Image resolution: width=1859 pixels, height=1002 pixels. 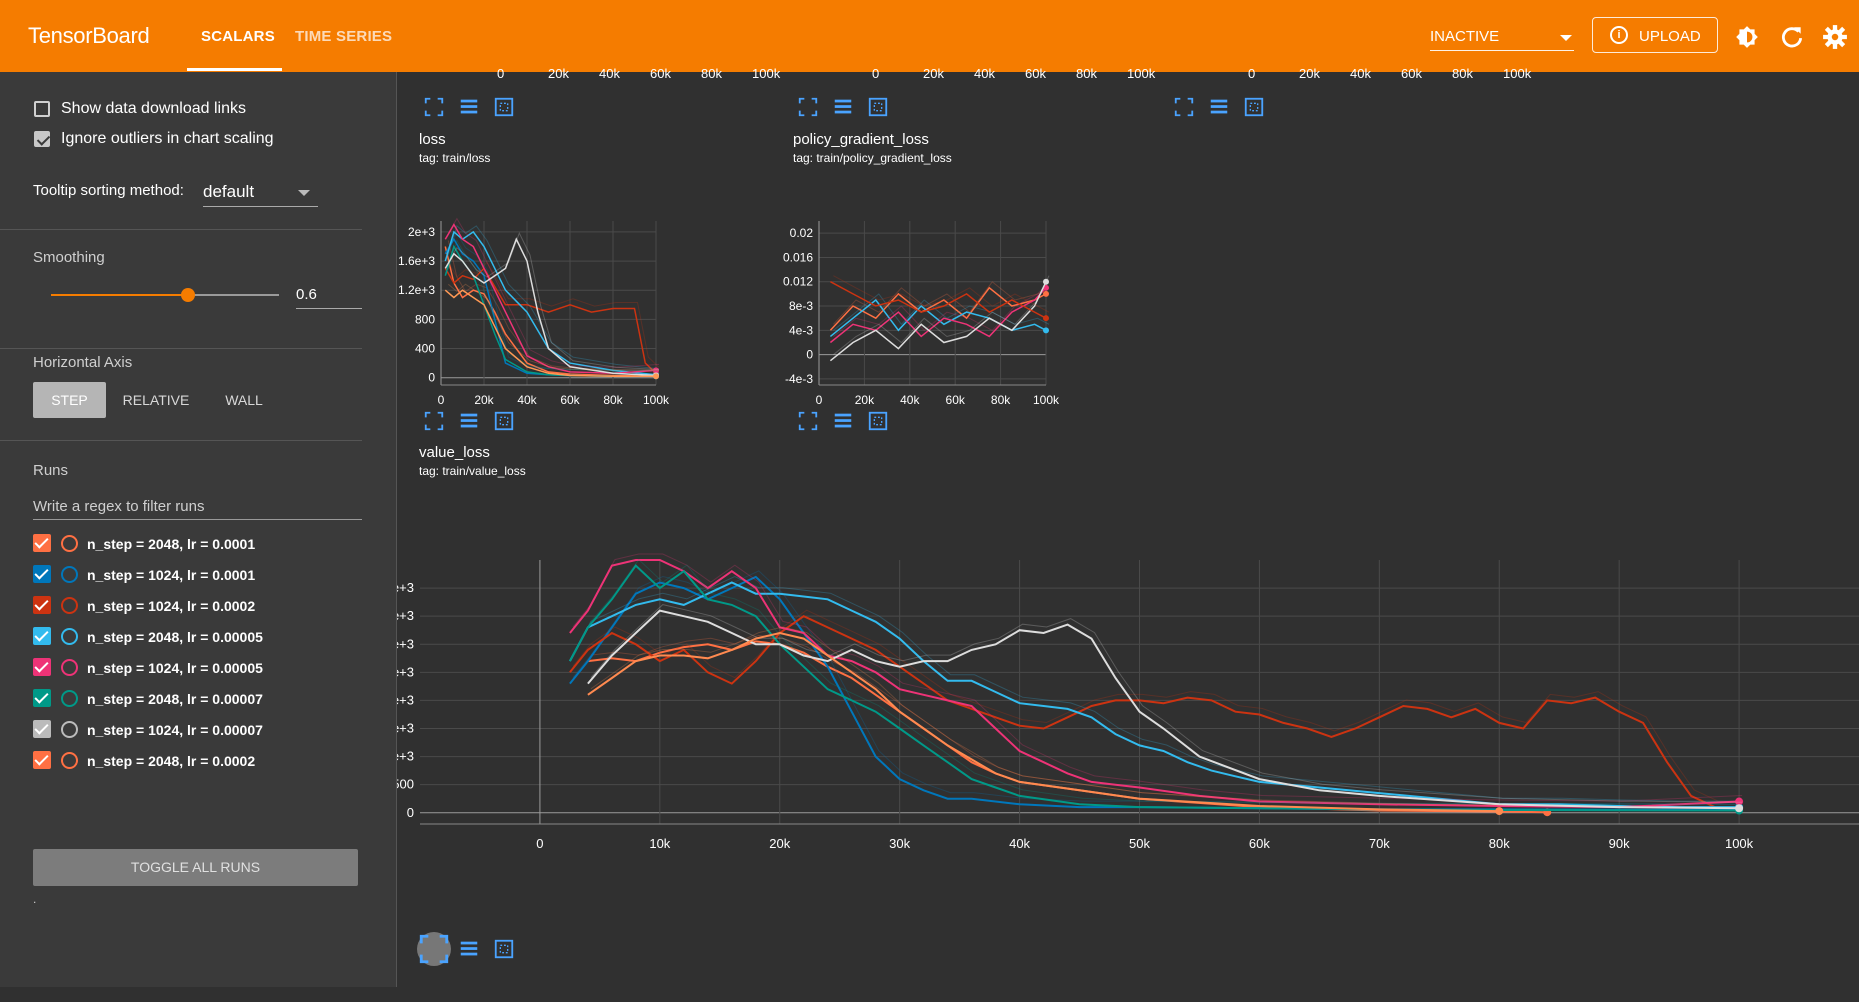 I want to click on run-item: n_step = 1024, lr = 0.0002, so click(x=198, y=606).